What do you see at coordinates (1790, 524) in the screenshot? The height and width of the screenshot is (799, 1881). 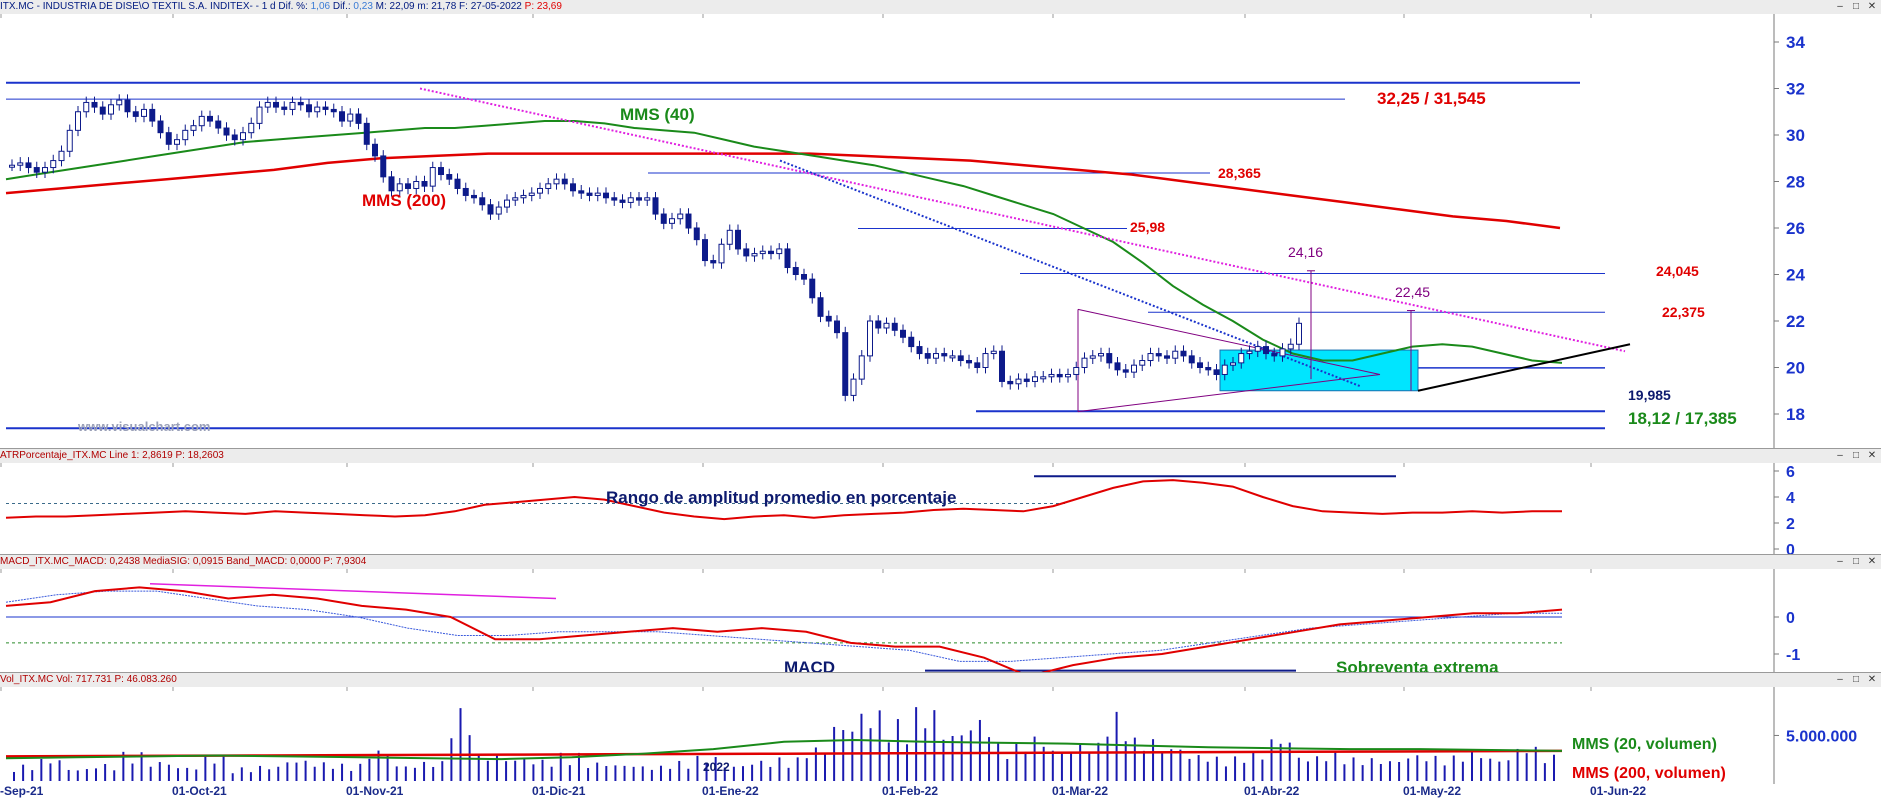 I see `y-tick-label: 2` at bounding box center [1790, 524].